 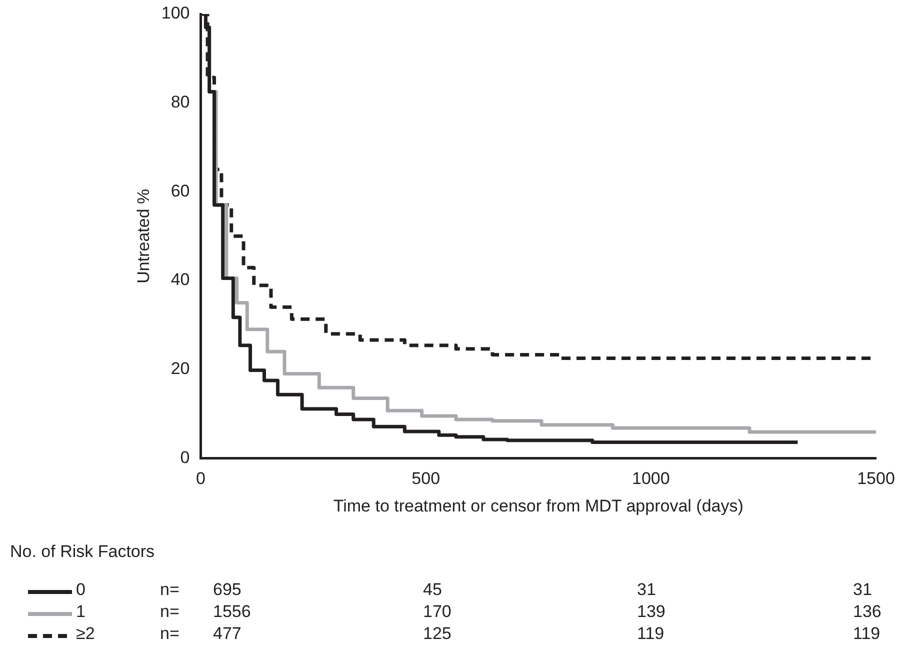 I want to click on x-tick-label: 1500, so click(x=876, y=478).